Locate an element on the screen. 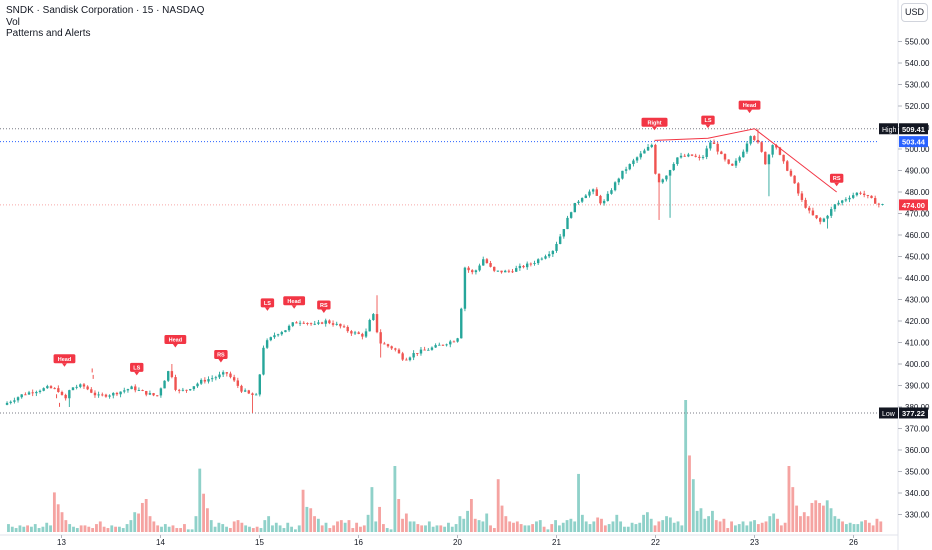 This screenshot has height=550, width=932. time-tick-label: 20 is located at coordinates (457, 542).